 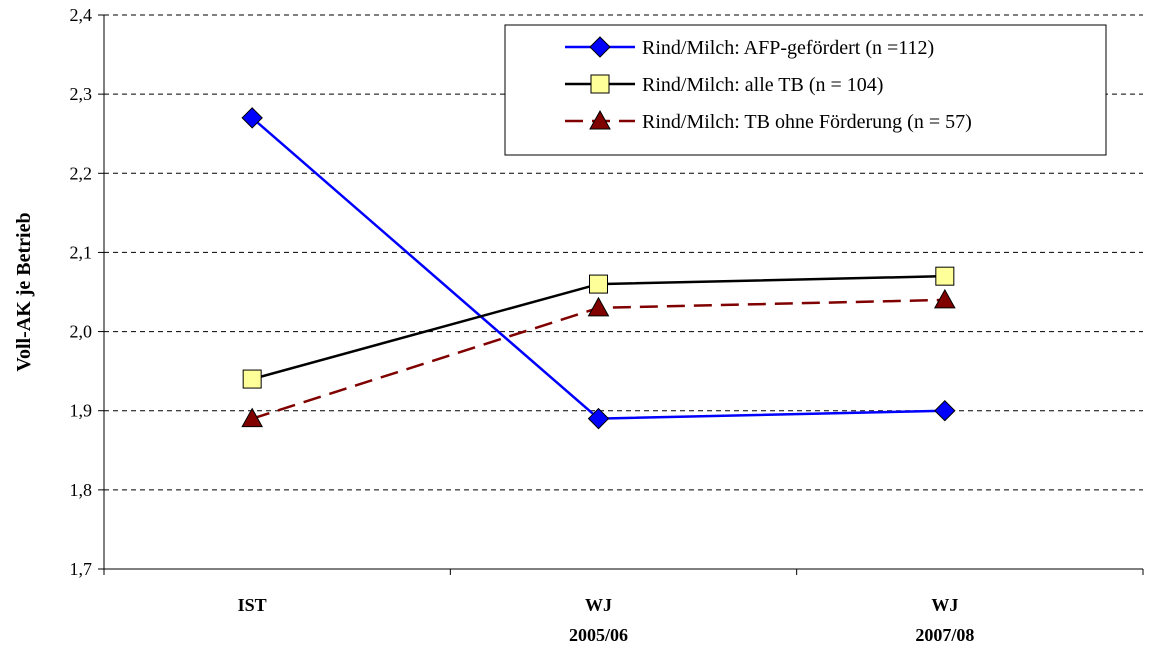 I want to click on y-tick-label: 1,9, so click(x=81, y=411).